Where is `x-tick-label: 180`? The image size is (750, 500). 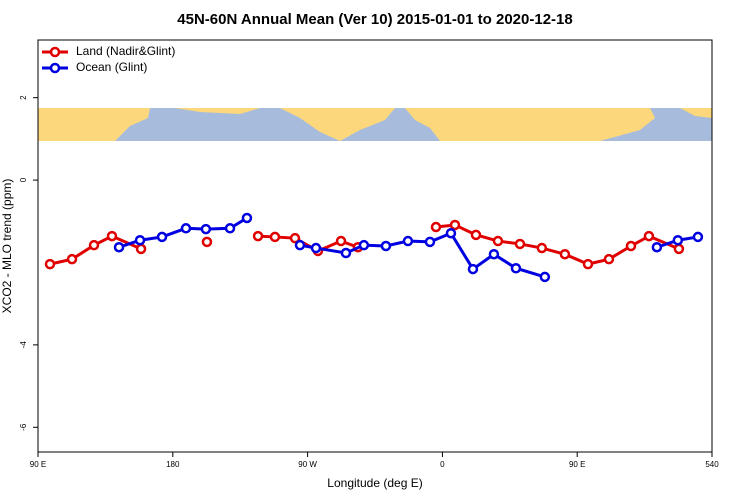
x-tick-label: 180 is located at coordinates (173, 464).